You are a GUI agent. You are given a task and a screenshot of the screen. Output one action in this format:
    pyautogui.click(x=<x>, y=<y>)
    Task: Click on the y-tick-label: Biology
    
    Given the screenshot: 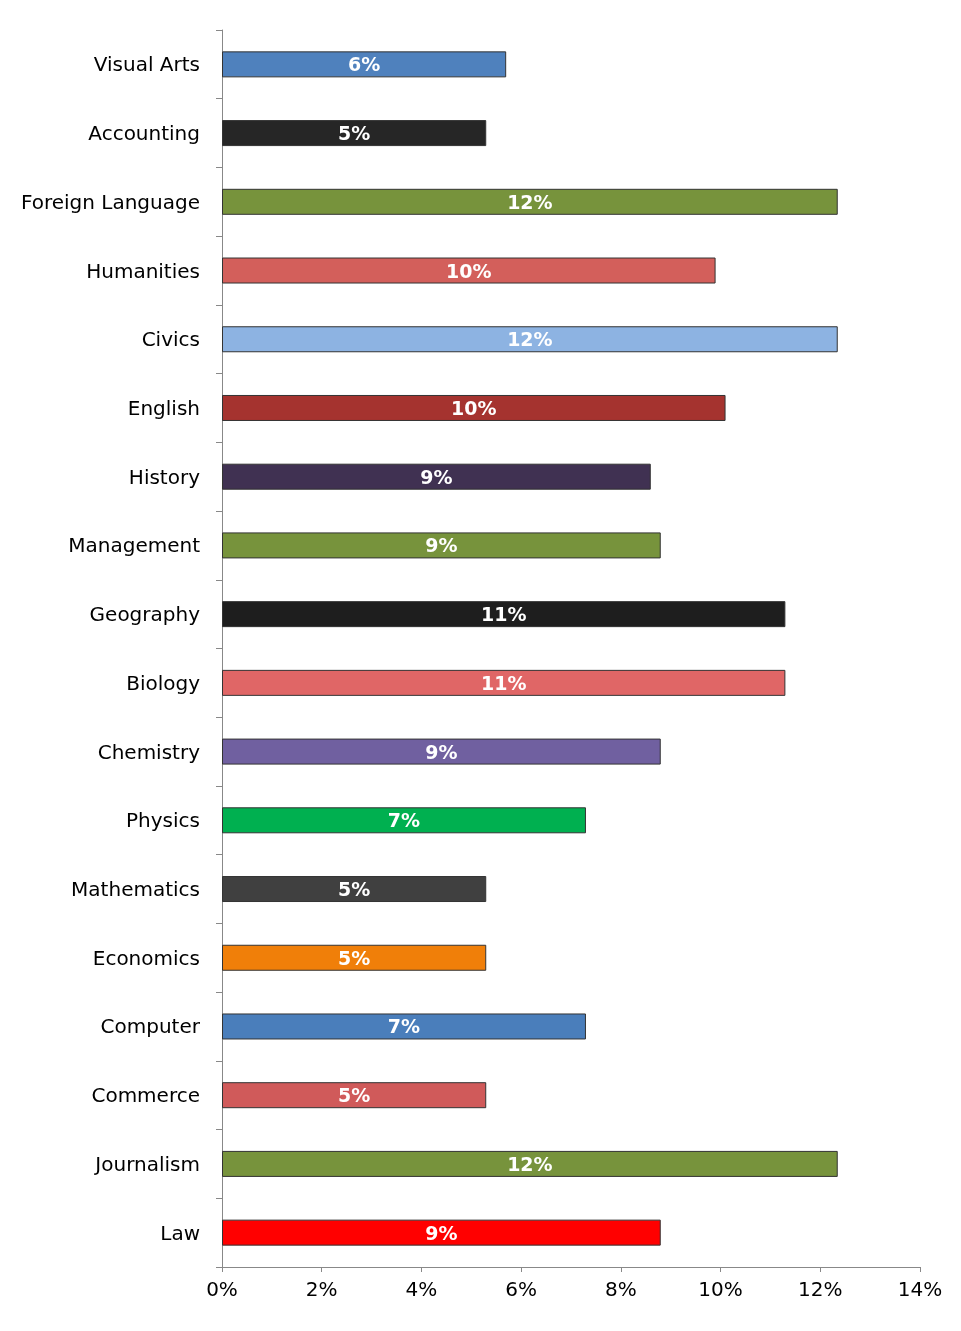 What is the action you would take?
    pyautogui.click(x=163, y=682)
    